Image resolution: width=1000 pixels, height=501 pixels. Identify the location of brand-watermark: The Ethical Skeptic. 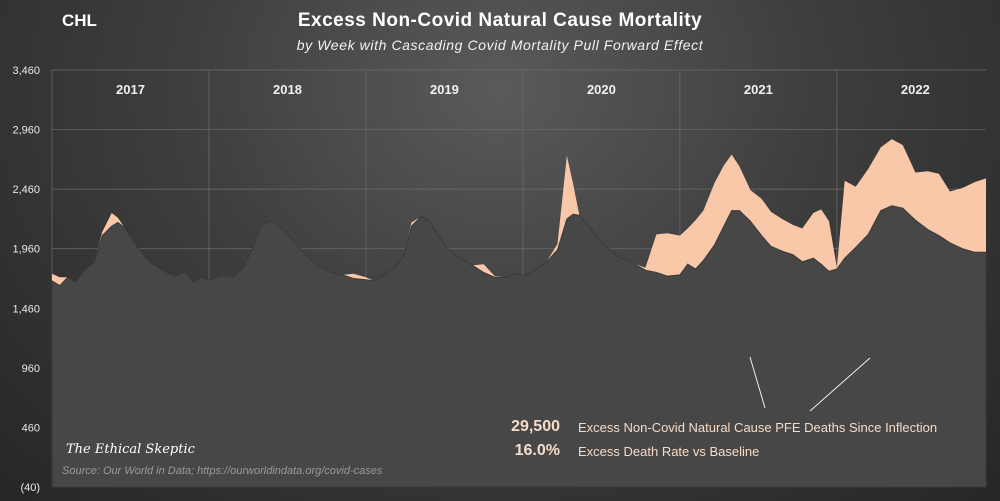
(130, 449).